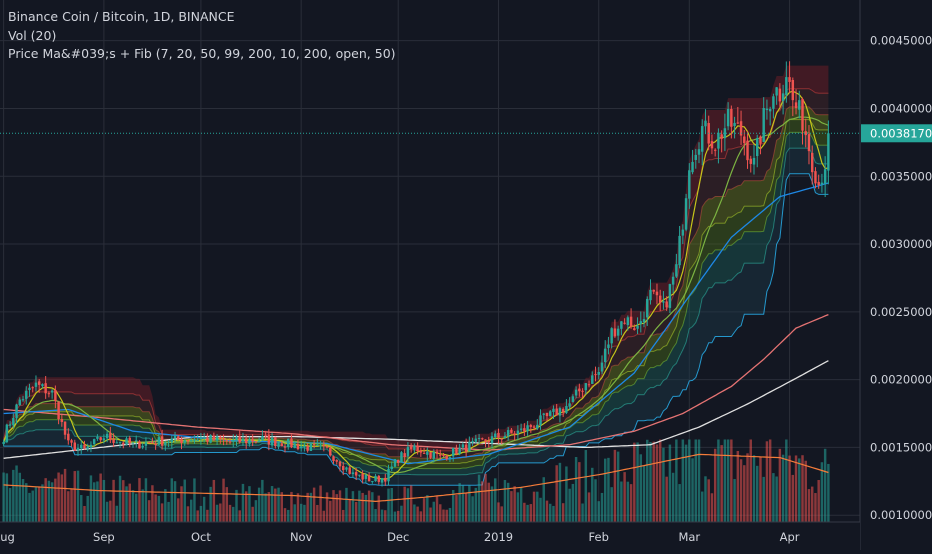 This screenshot has width=932, height=554. What do you see at coordinates (430, 535) in the screenshot?
I see `x-axis: Aug Sep Oct Nov Dec 2019 Feb Mar Apr` at bounding box center [430, 535].